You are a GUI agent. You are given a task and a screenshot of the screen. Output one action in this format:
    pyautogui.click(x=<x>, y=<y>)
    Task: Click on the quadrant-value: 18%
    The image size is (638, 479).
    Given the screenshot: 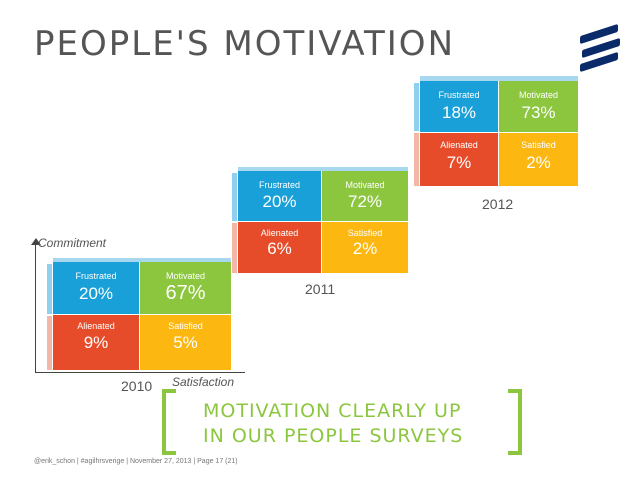 What is the action you would take?
    pyautogui.click(x=459, y=112)
    